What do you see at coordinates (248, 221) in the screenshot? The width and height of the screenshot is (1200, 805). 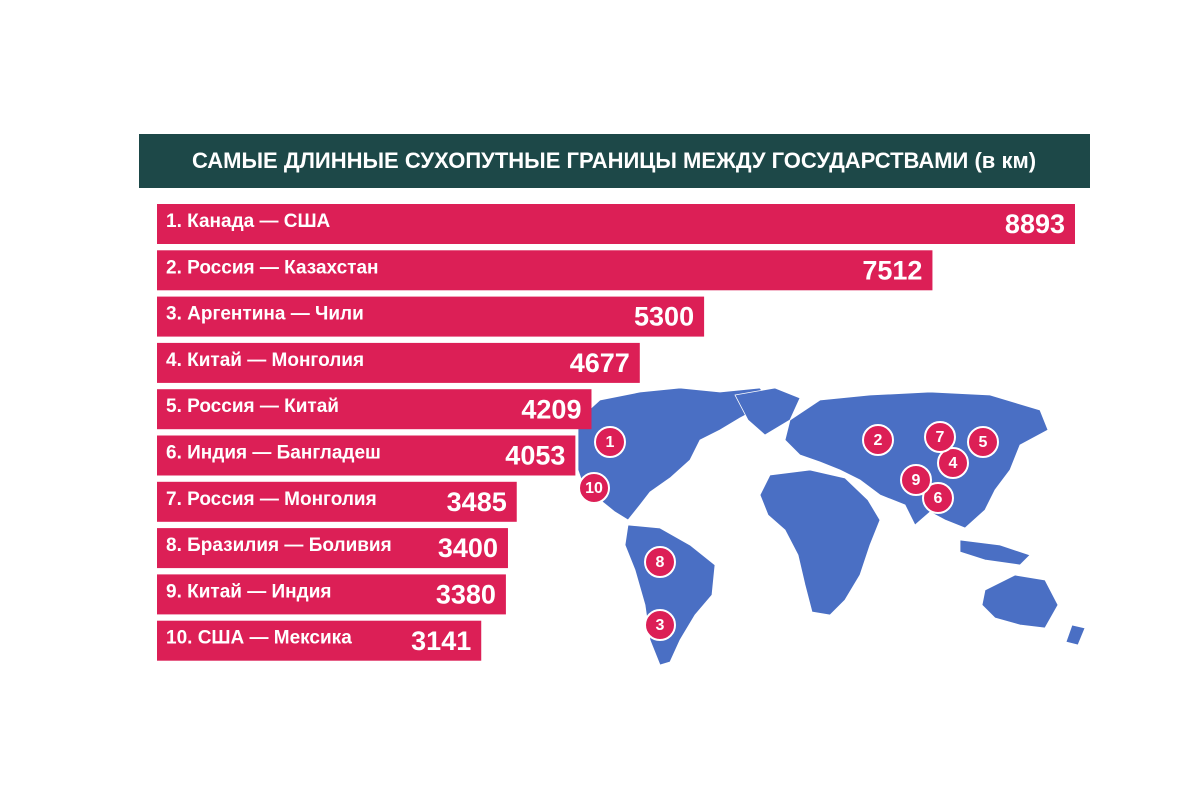 I see `bar-label: 1. Канада — США` at bounding box center [248, 221].